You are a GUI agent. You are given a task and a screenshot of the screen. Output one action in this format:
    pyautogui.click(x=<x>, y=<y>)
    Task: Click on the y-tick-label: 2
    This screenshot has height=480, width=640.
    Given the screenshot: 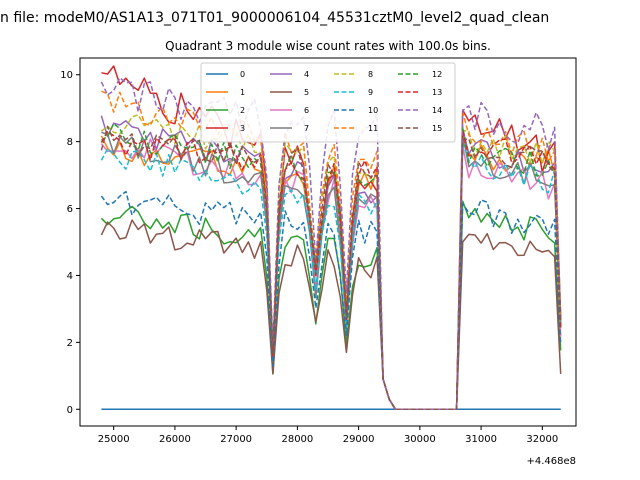 What is the action you would take?
    pyautogui.click(x=70, y=343)
    